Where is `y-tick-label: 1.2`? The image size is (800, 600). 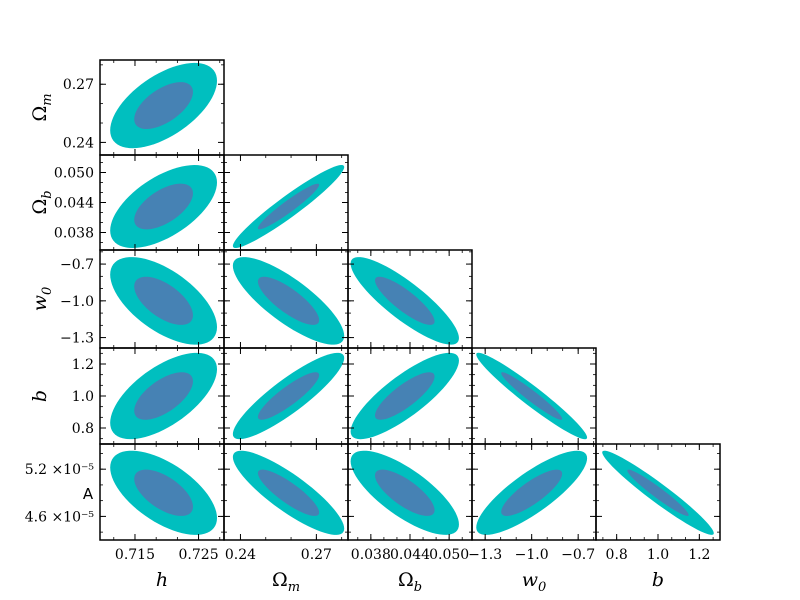 y-tick-label: 1.2 is located at coordinates (83, 365).